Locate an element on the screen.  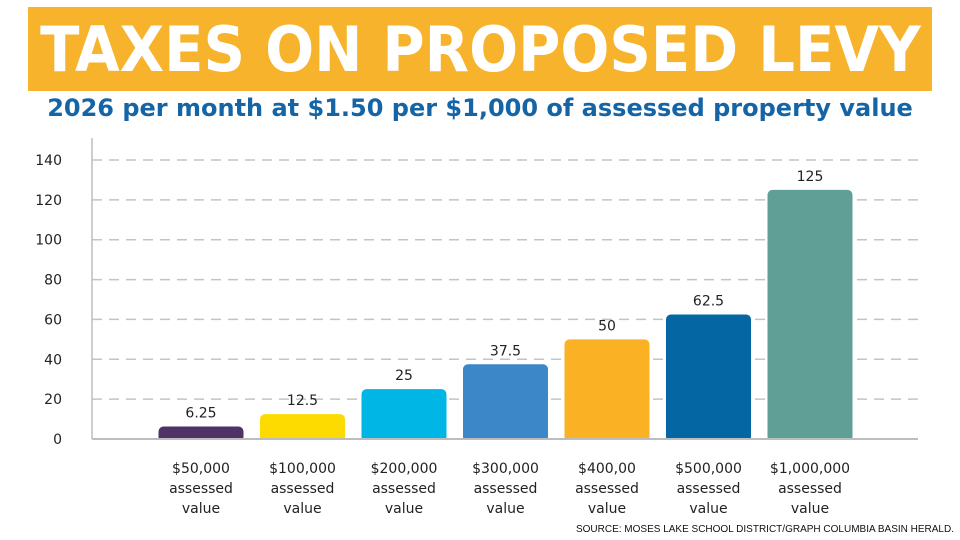
x-tick-label: $100,000 is located at coordinates (302, 469).